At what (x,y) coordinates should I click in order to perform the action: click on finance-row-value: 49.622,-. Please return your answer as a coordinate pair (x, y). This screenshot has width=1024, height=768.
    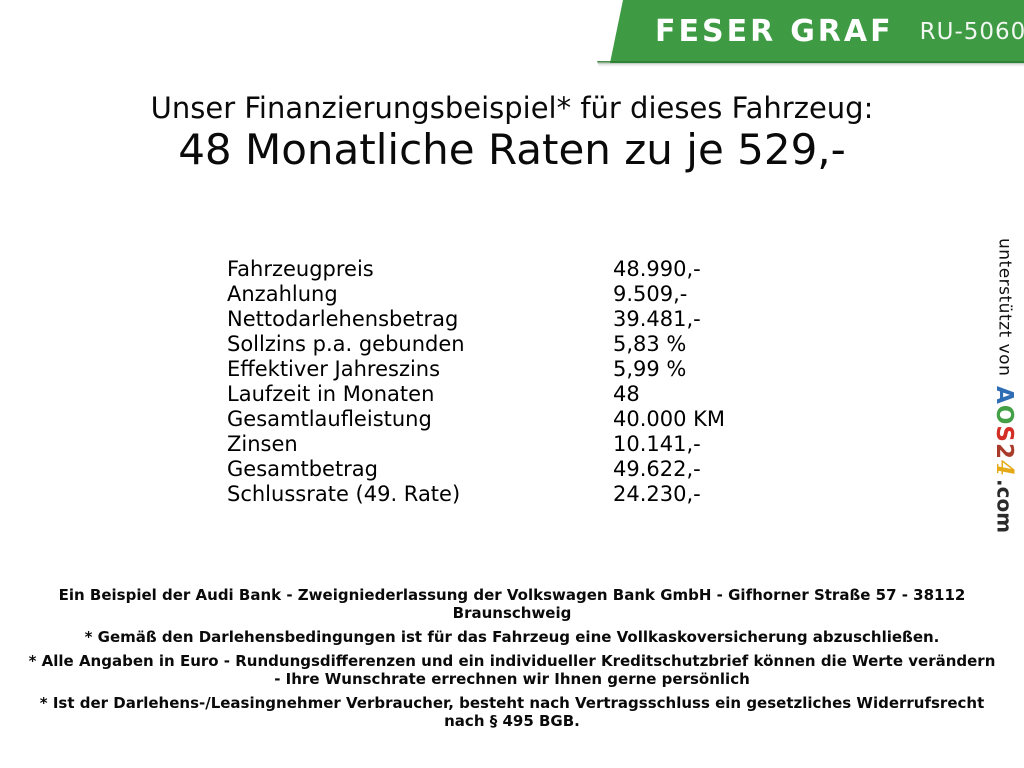
    Looking at the image, I should click on (657, 469).